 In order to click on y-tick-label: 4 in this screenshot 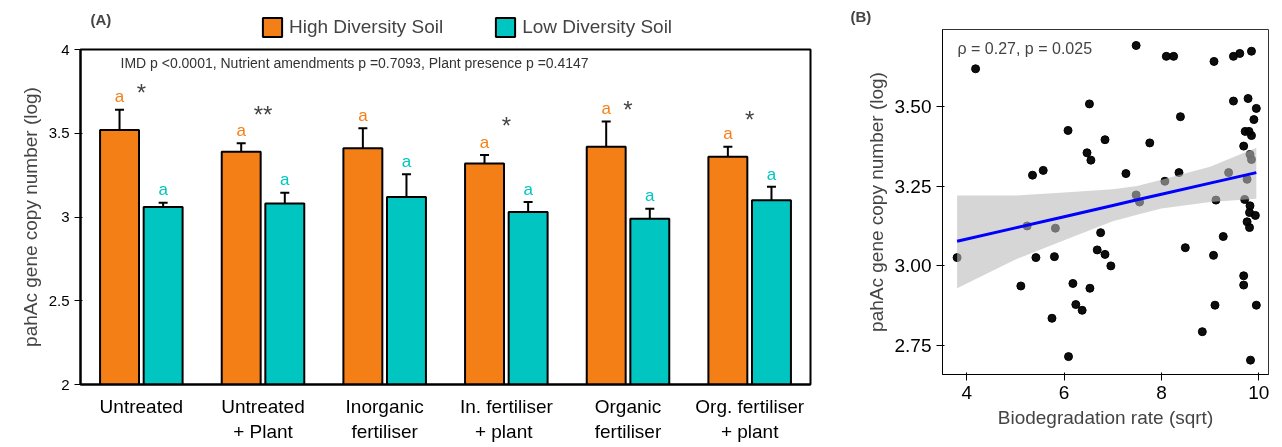, I will do `click(65, 49)`.